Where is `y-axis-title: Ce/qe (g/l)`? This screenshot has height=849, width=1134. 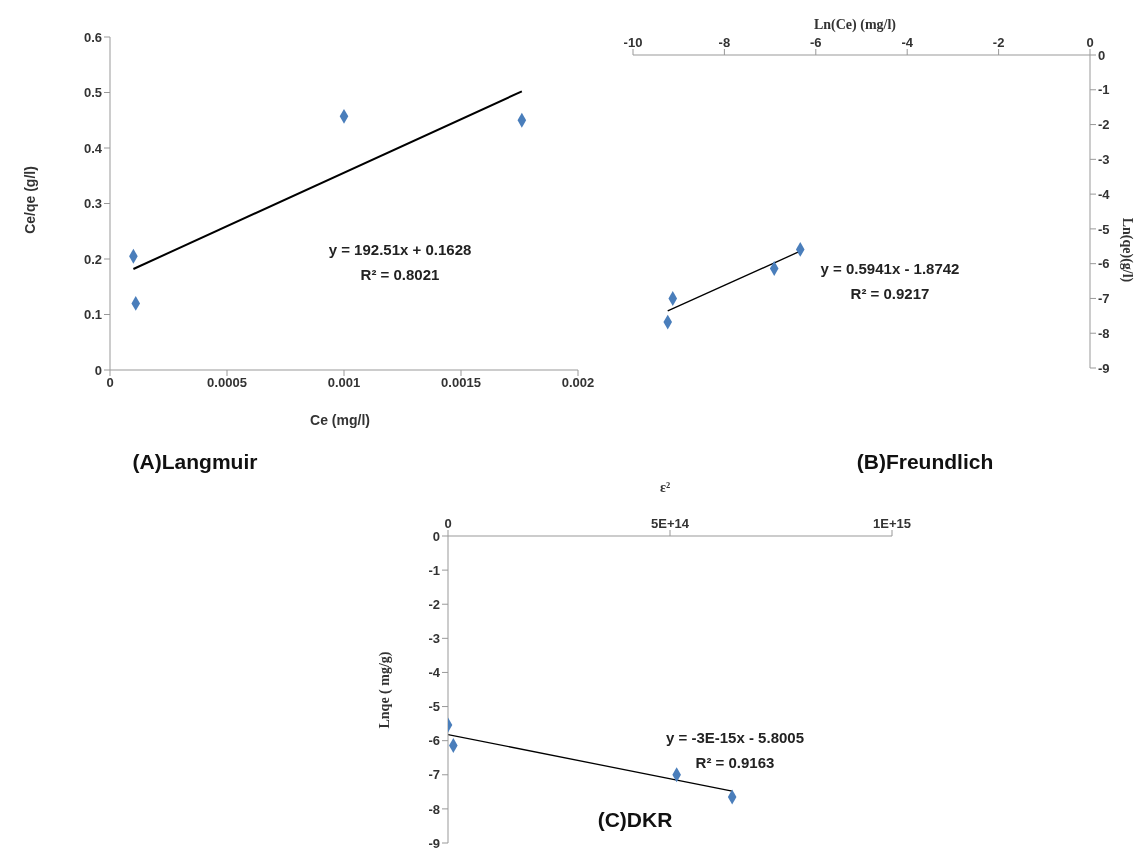 y-axis-title: Ce/qe (g/l) is located at coordinates (30, 200).